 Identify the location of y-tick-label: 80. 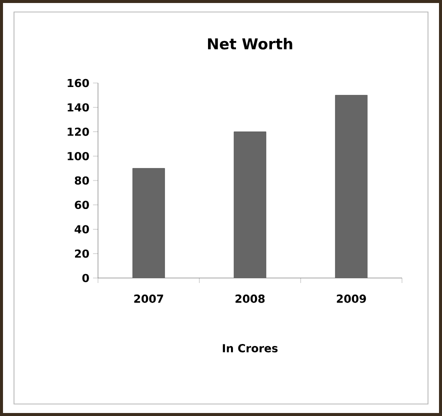
(81, 180).